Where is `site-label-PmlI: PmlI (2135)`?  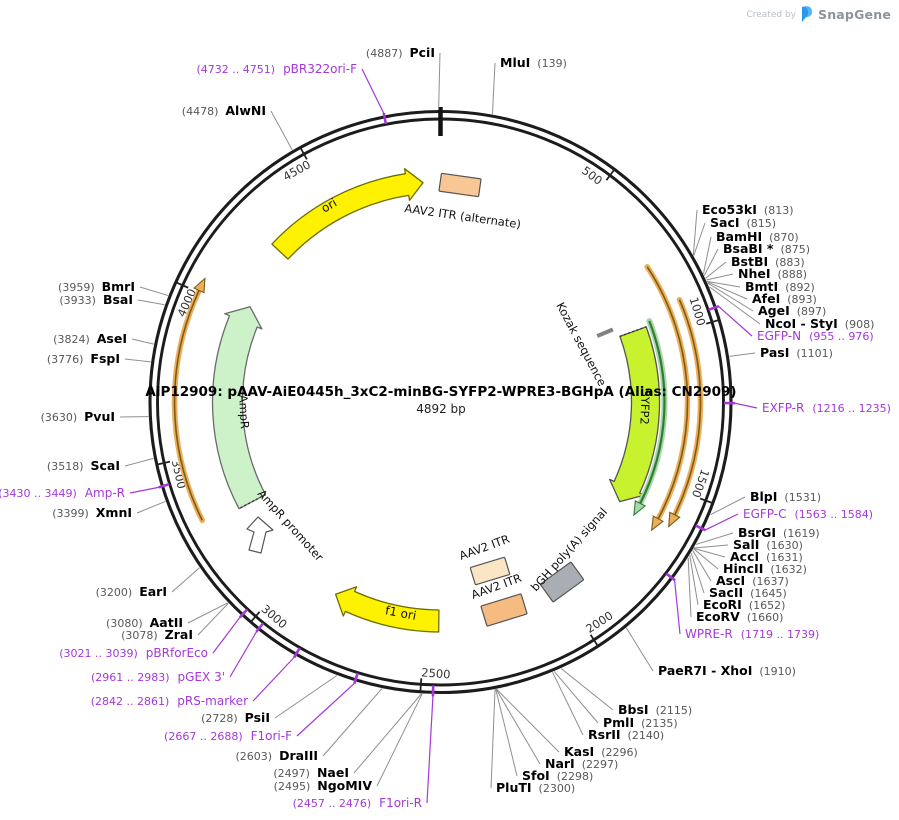 site-label-PmlI: PmlI (2135) is located at coordinates (640, 722).